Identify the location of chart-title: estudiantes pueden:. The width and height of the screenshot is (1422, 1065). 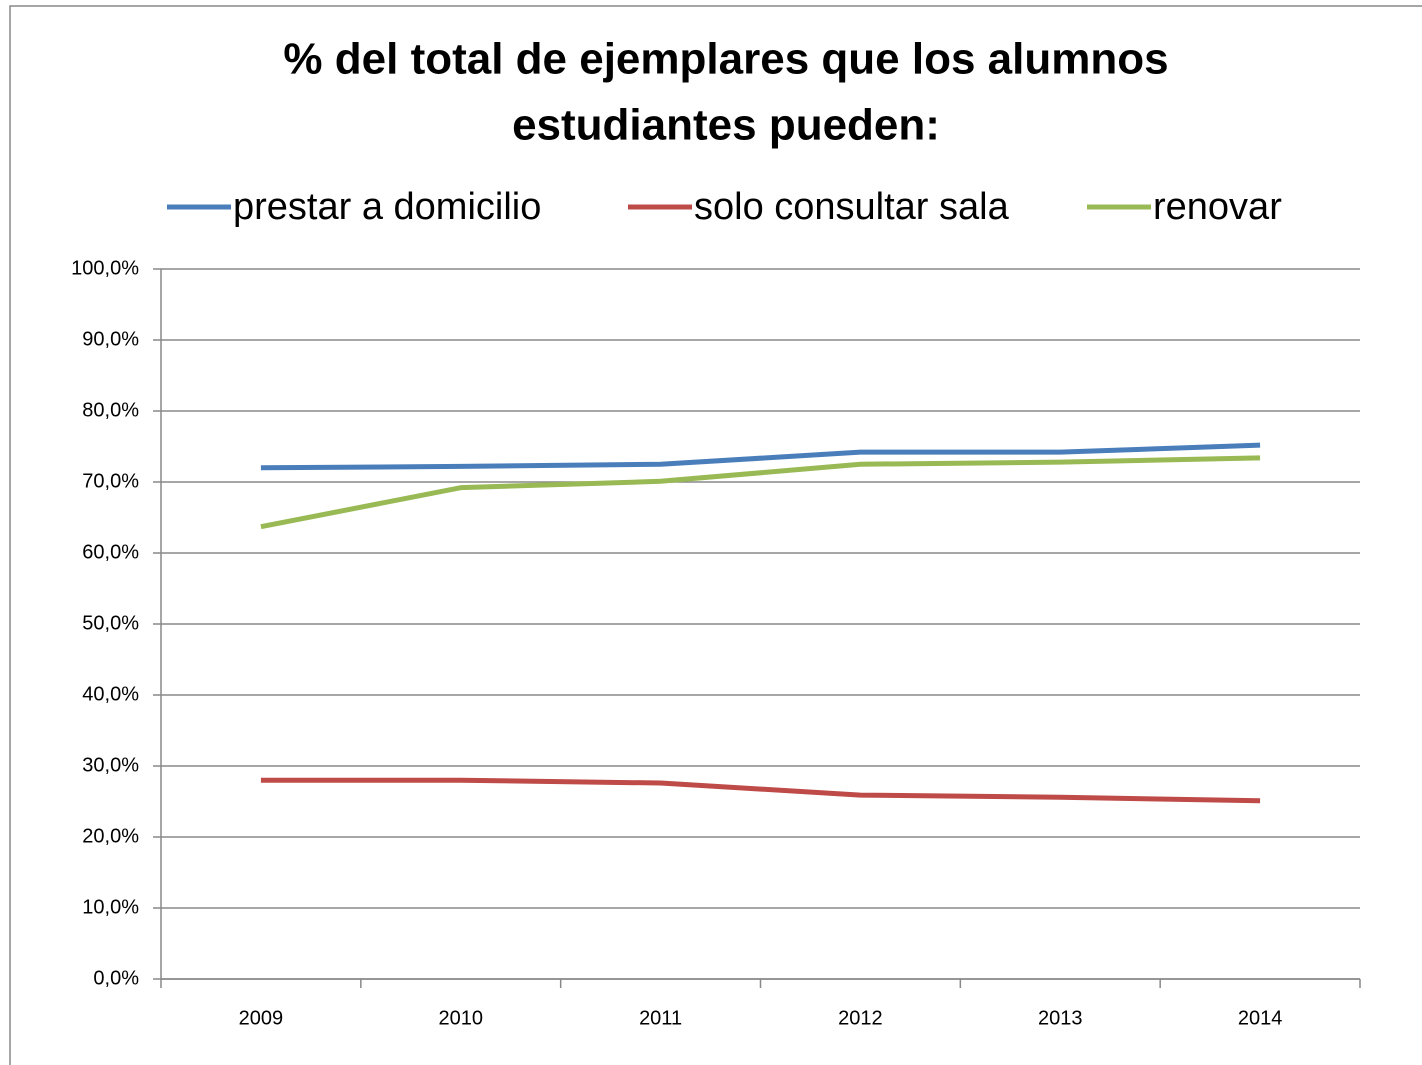
(726, 125).